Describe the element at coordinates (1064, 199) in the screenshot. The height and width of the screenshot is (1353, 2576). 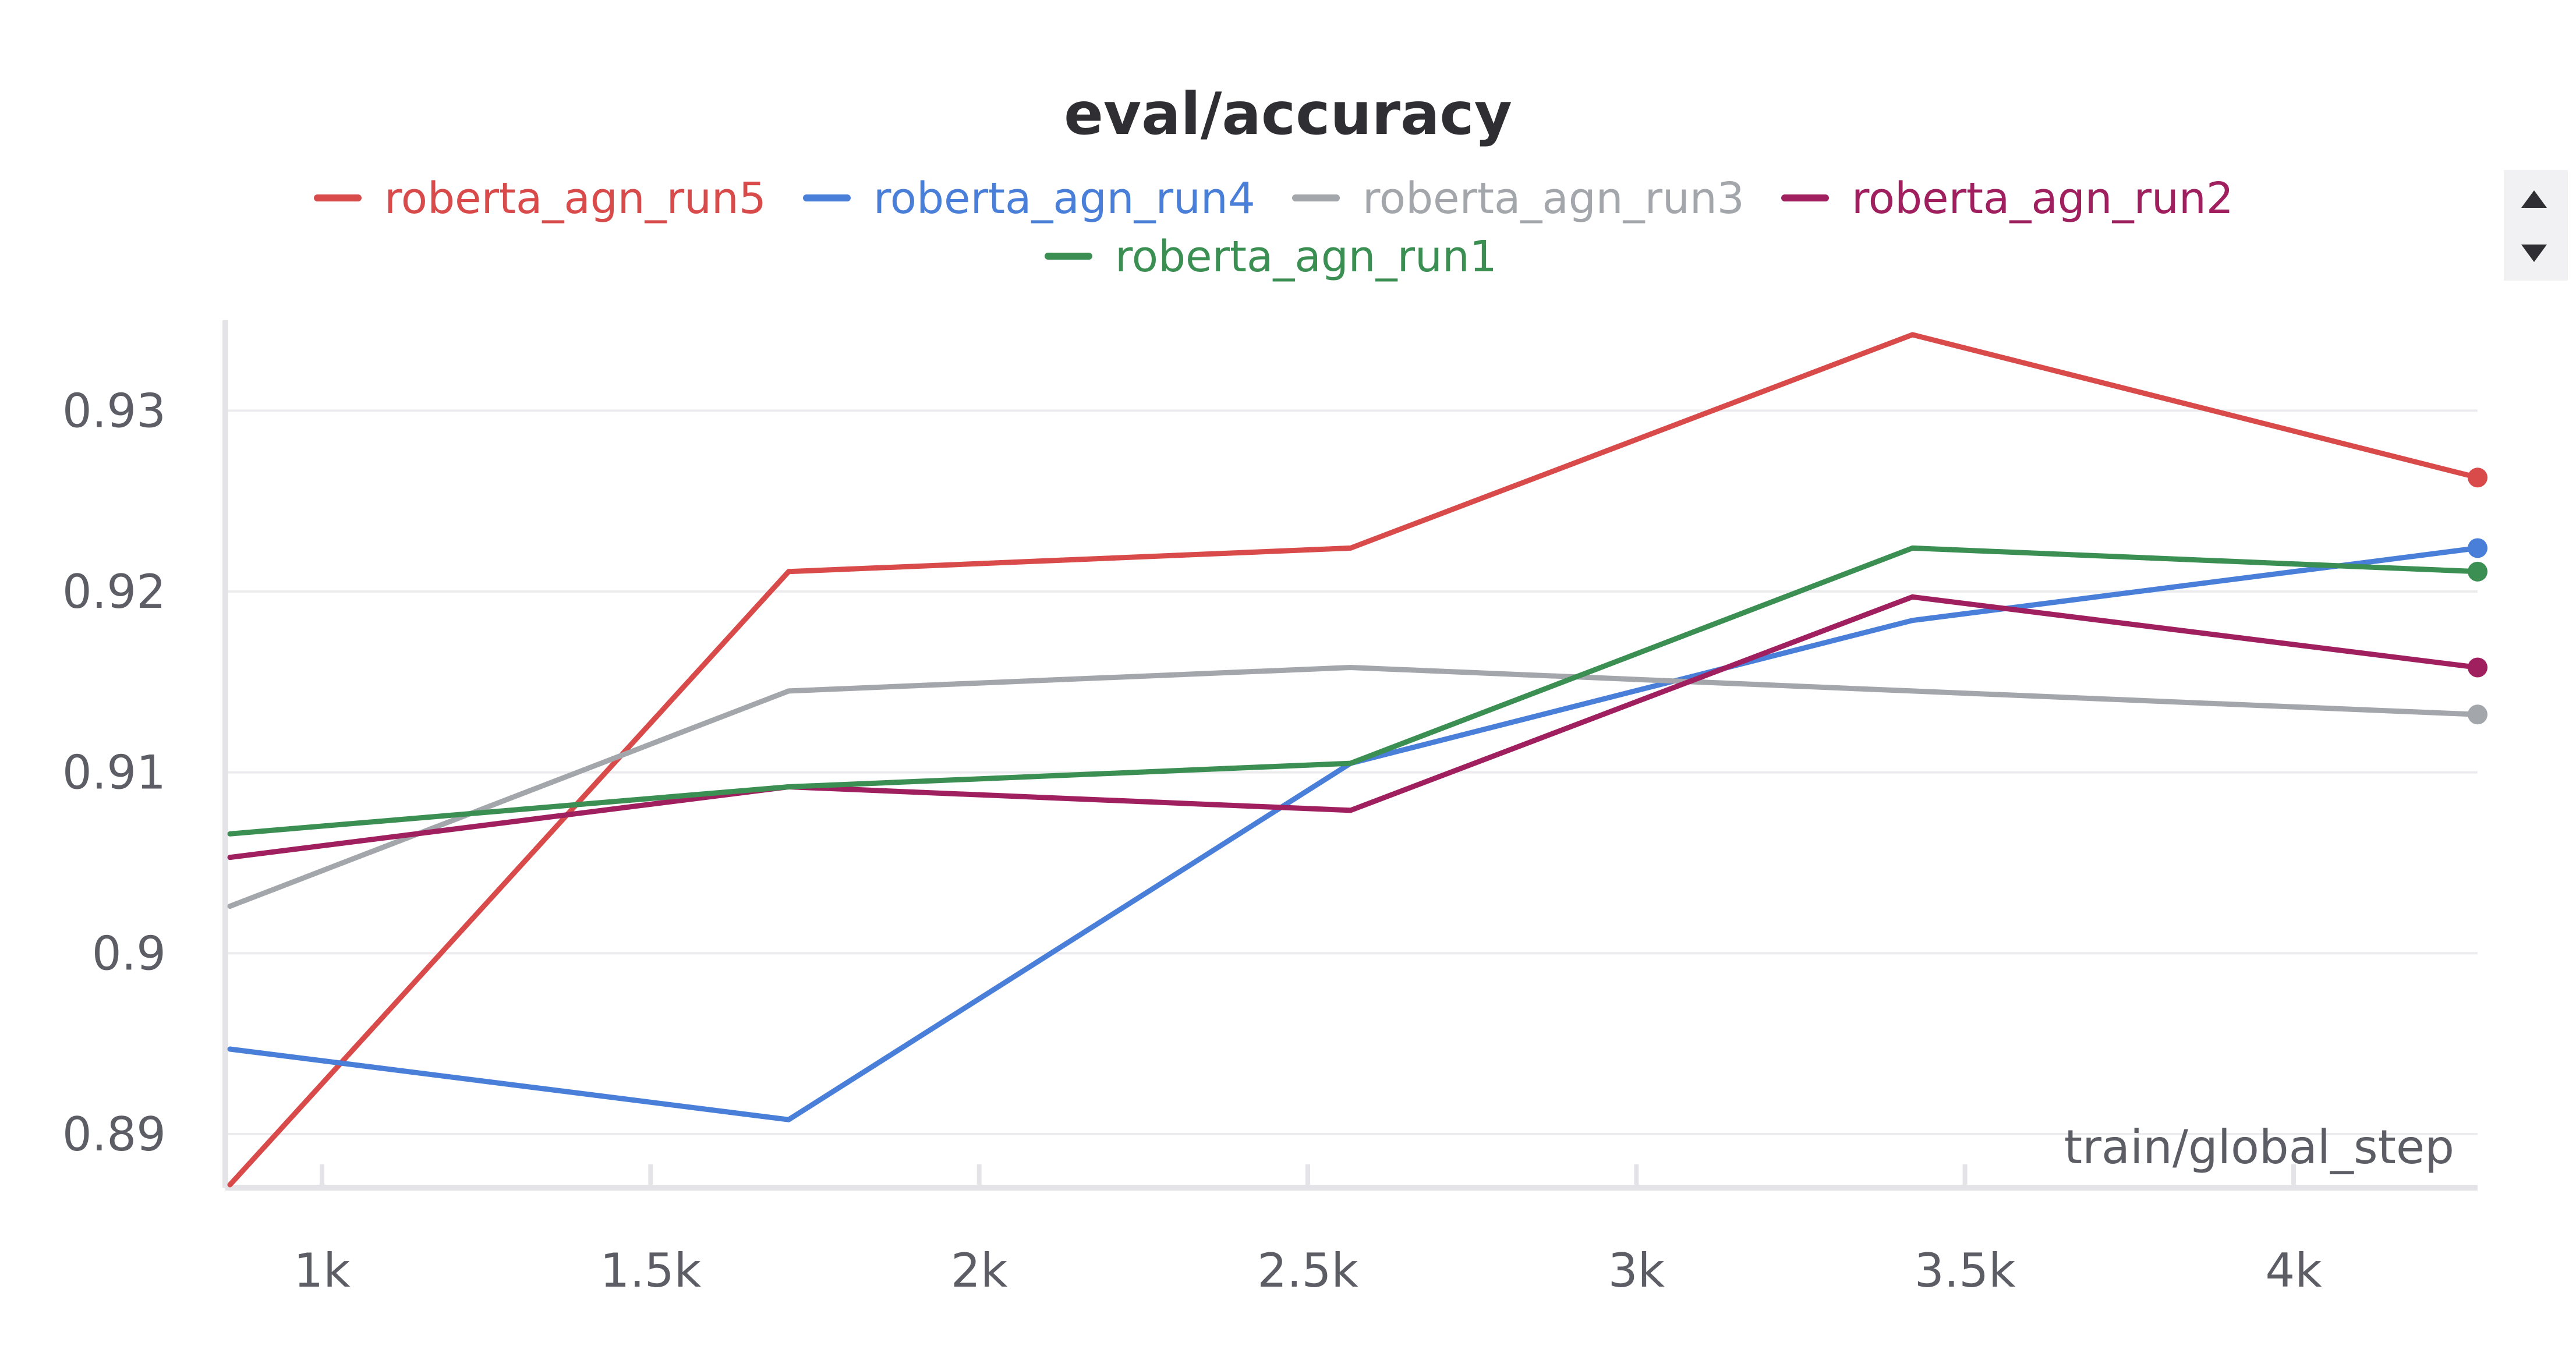
I see `legend-label: roberta_agn_run4` at that location.